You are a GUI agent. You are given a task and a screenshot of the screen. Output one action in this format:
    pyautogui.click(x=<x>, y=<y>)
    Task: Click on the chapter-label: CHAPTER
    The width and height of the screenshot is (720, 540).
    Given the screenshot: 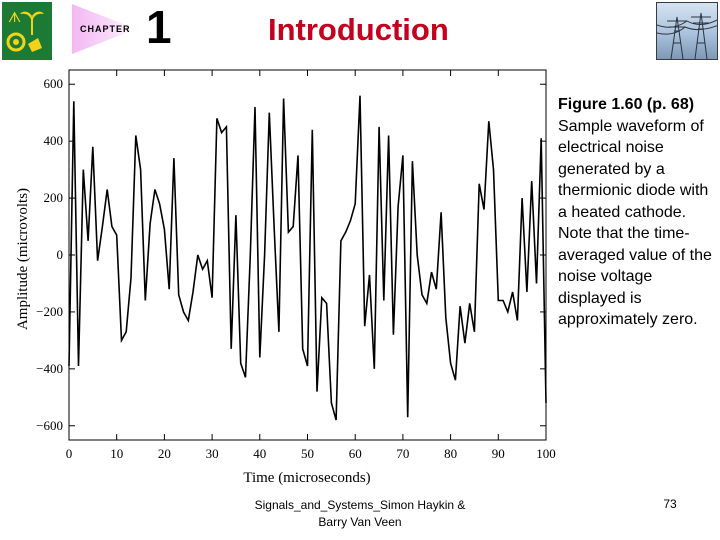 What is the action you would take?
    pyautogui.click(x=105, y=29)
    